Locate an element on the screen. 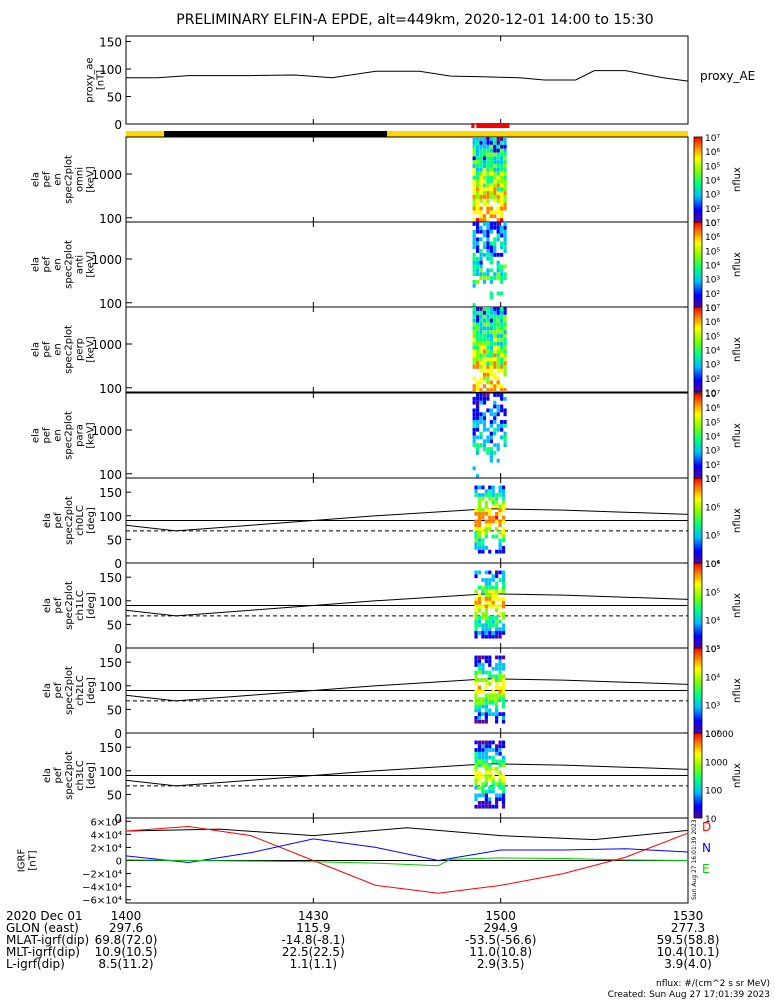 The image size is (775, 1000). colorbar-tick-label: 10³ is located at coordinates (712, 452).